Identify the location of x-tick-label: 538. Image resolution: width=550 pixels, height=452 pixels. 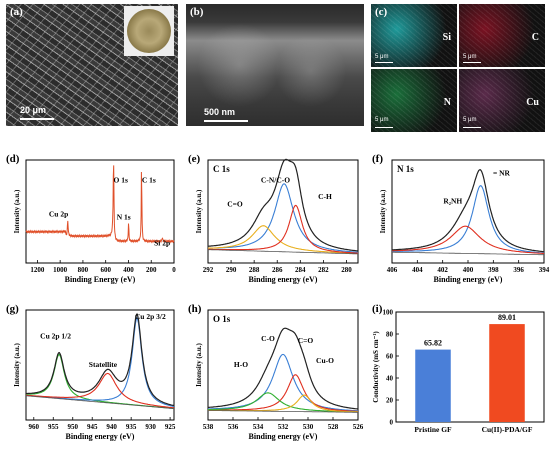
(208, 427).